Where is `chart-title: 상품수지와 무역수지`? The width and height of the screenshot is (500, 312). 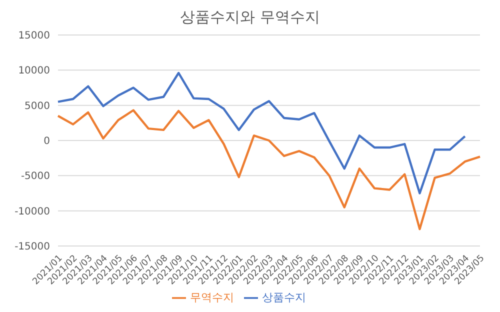 chart-title: 상품수지와 무역수지 is located at coordinates (250, 17).